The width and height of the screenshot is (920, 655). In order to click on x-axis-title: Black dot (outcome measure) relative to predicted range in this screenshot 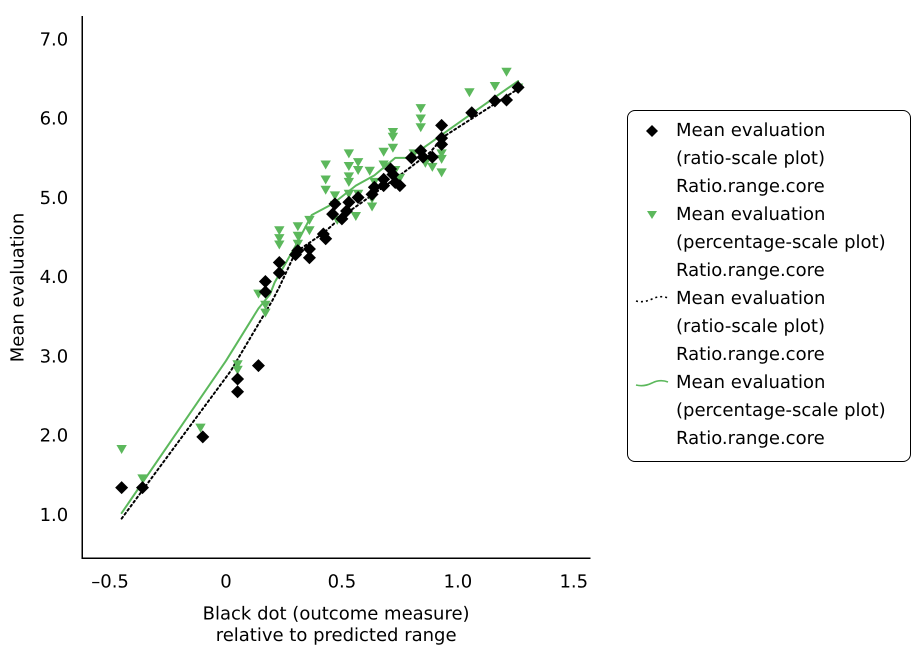, I will do `click(336, 624)`.